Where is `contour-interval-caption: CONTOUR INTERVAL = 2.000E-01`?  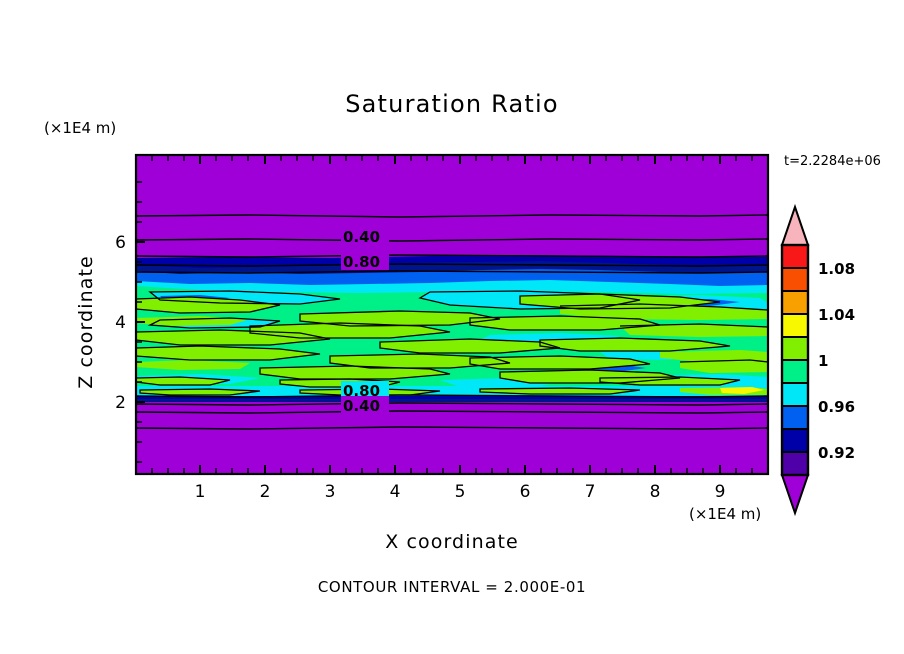 contour-interval-caption: CONTOUR INTERVAL = 2.000E-01 is located at coordinates (452, 587).